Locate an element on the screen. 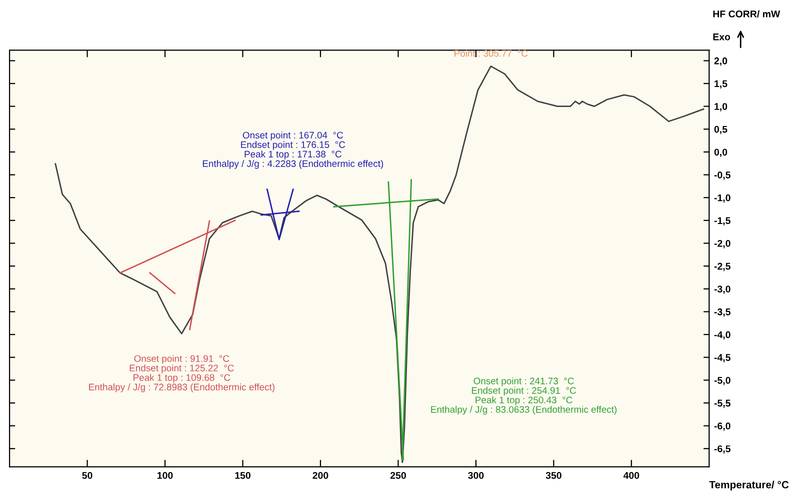 This screenshot has width=795, height=502. y-tick-label: -5,5 is located at coordinates (722, 404).